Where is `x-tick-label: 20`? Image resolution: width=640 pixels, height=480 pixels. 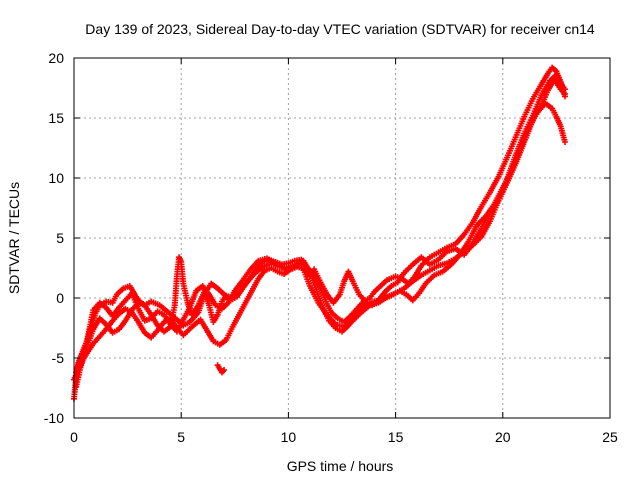
x-tick-label: 20 is located at coordinates (503, 437).